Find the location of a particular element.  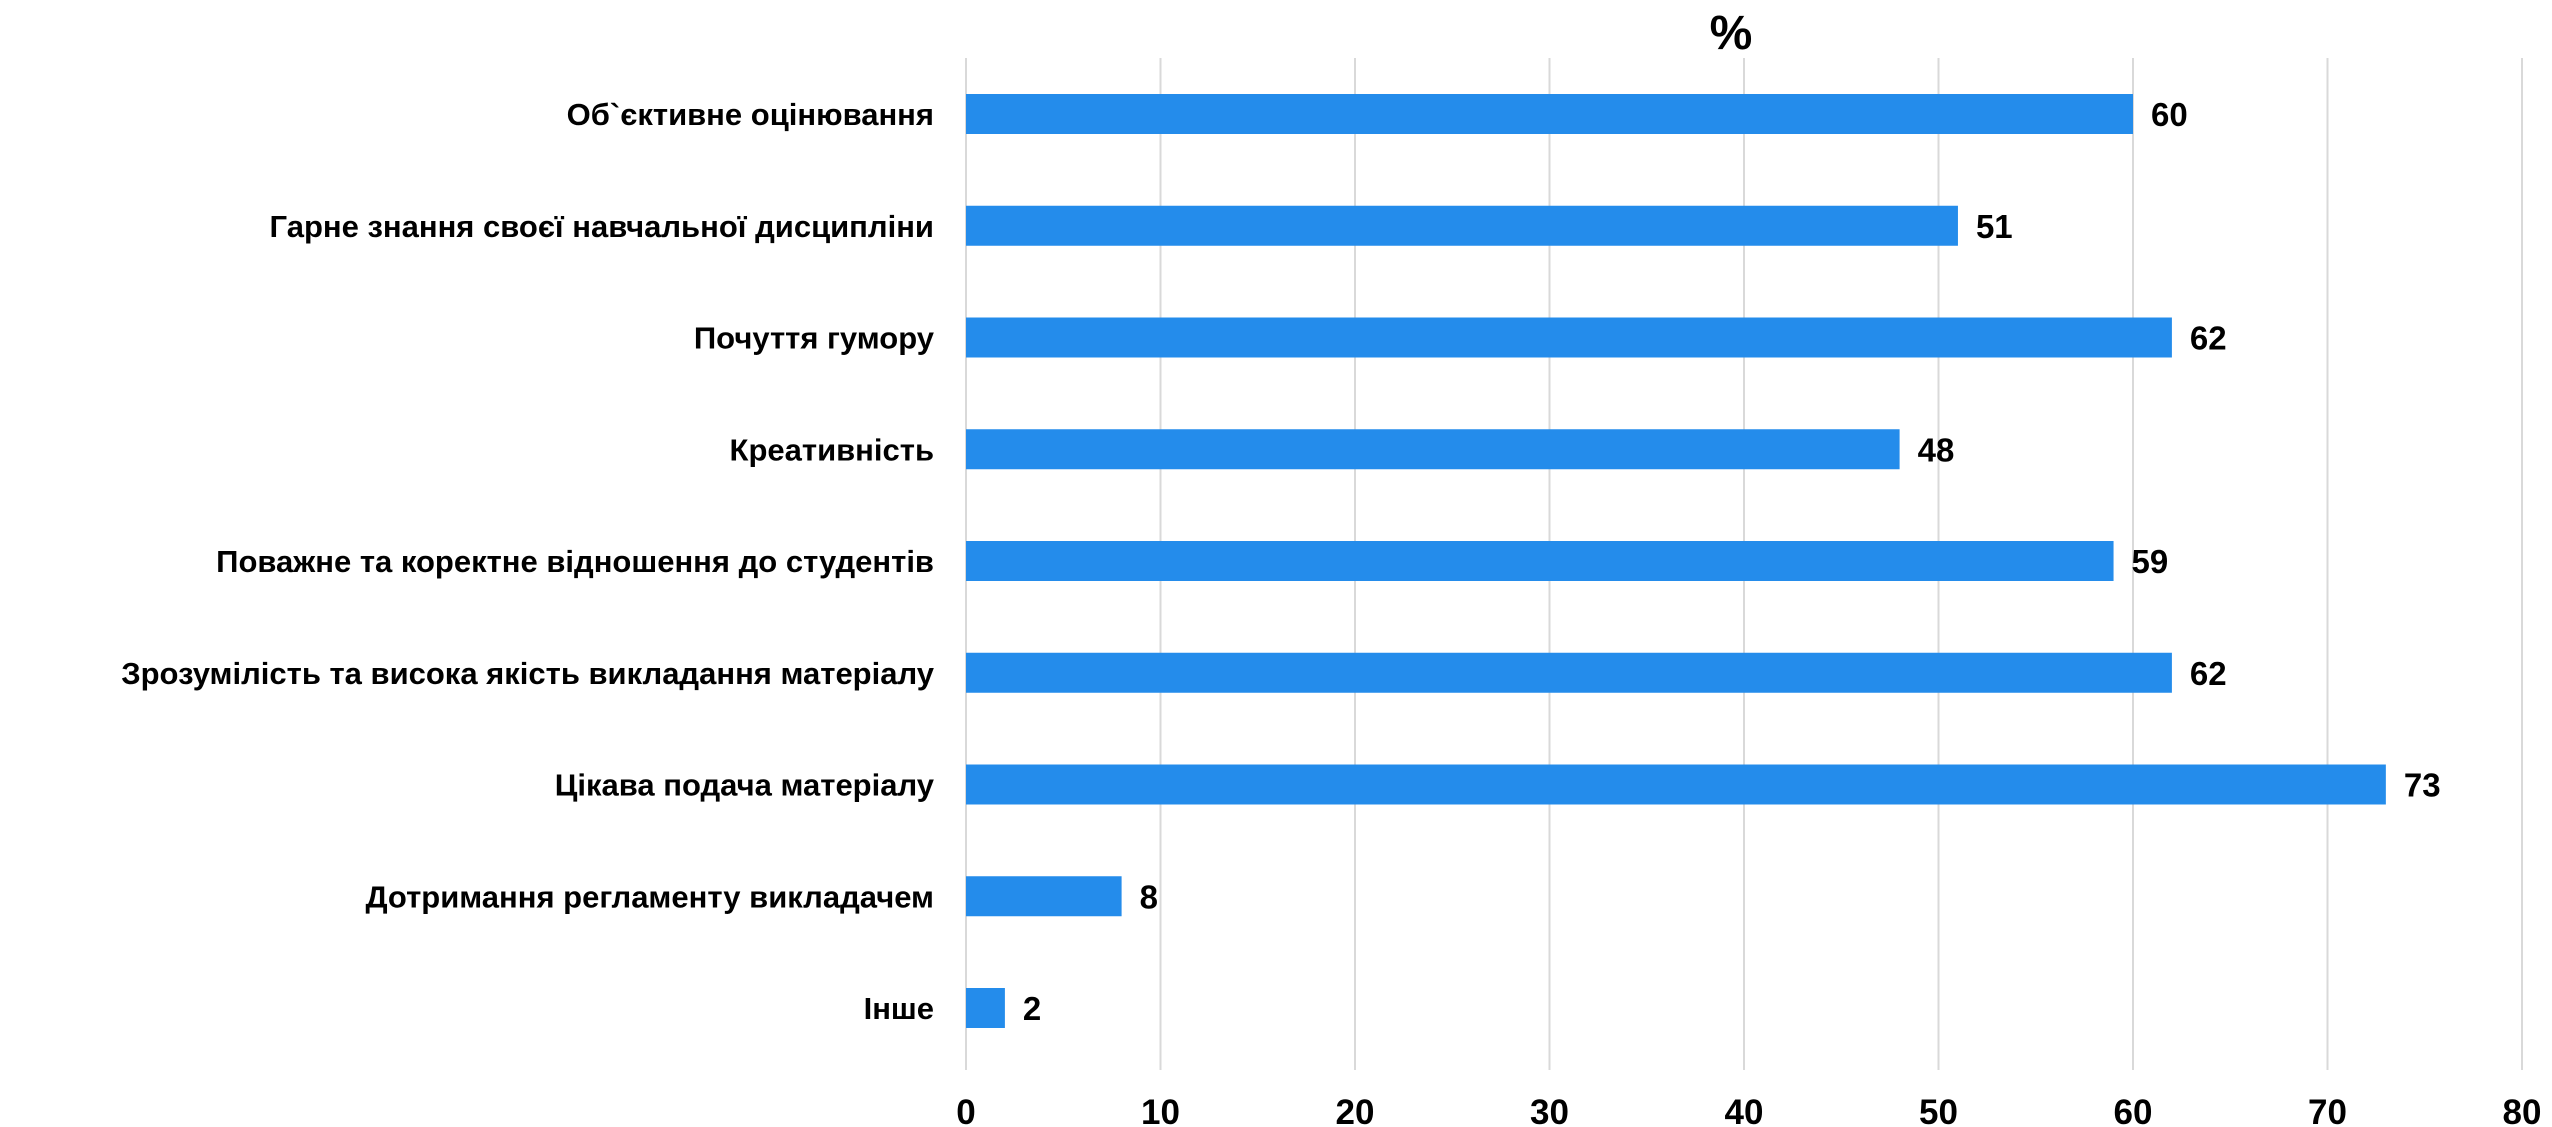

value-label: 59 is located at coordinates (2150, 561).